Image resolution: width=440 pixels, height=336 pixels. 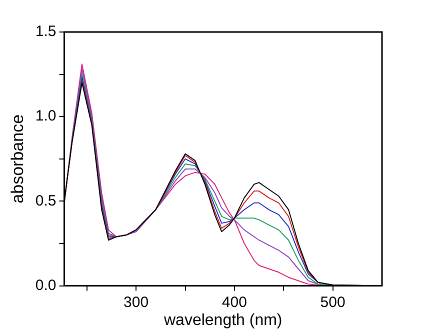 What do you see at coordinates (136, 302) in the screenshot?
I see `x-tick-label: 300` at bounding box center [136, 302].